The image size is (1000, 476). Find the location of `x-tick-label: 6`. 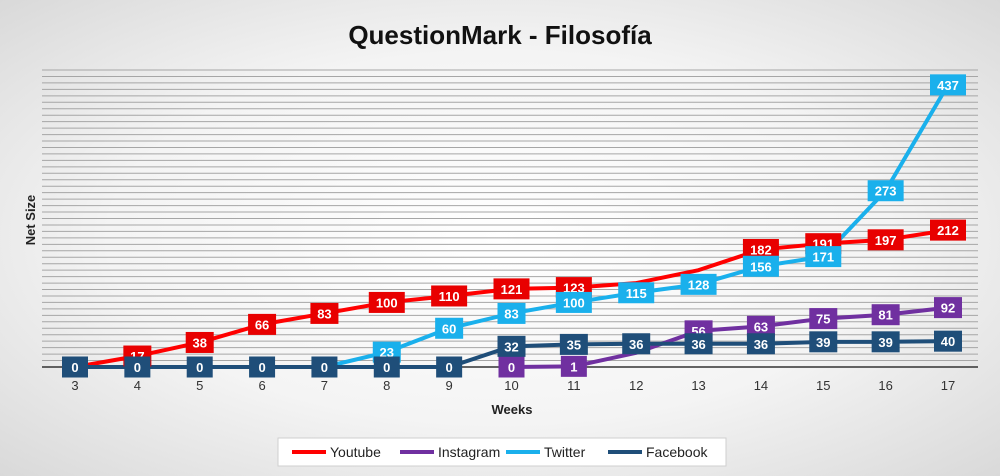

x-tick-label: 6 is located at coordinates (261, 385).